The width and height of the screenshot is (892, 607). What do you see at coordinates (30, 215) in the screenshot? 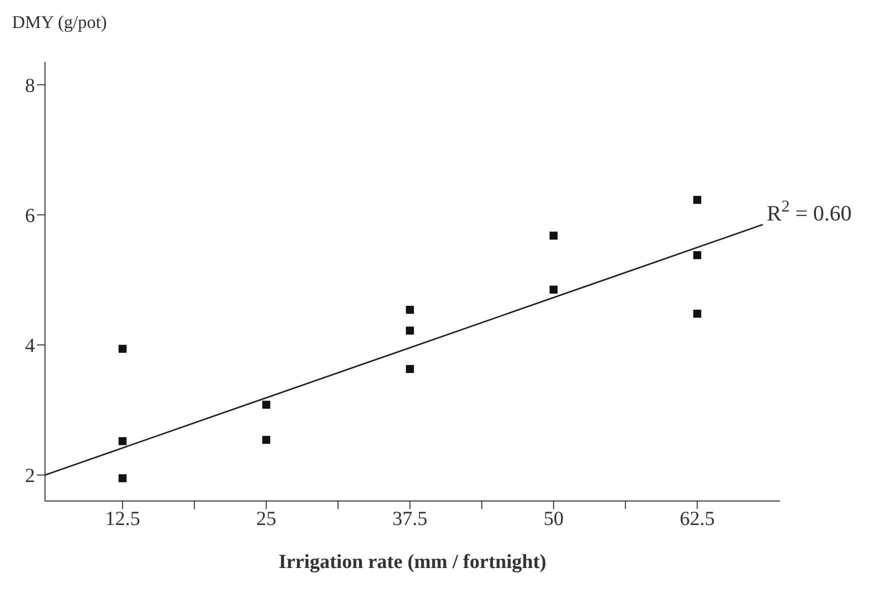
I see `y-tick-label: 6` at bounding box center [30, 215].